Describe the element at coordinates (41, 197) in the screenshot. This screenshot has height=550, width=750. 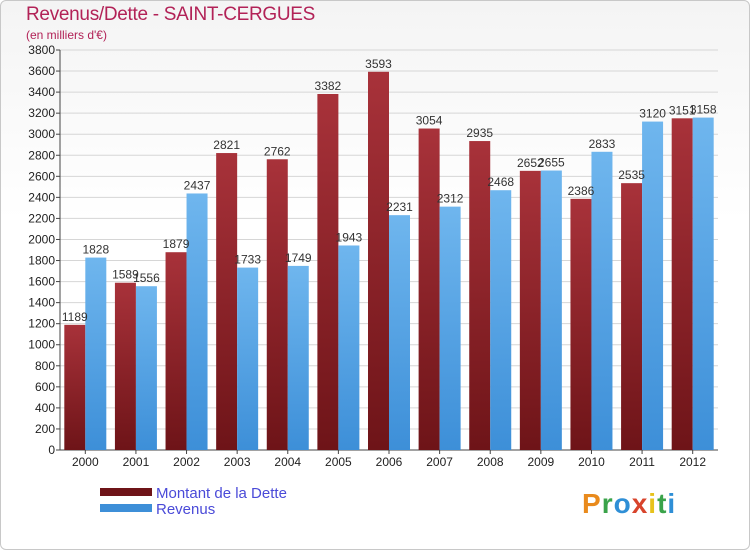
I see `y-tick-label: 2400` at that location.